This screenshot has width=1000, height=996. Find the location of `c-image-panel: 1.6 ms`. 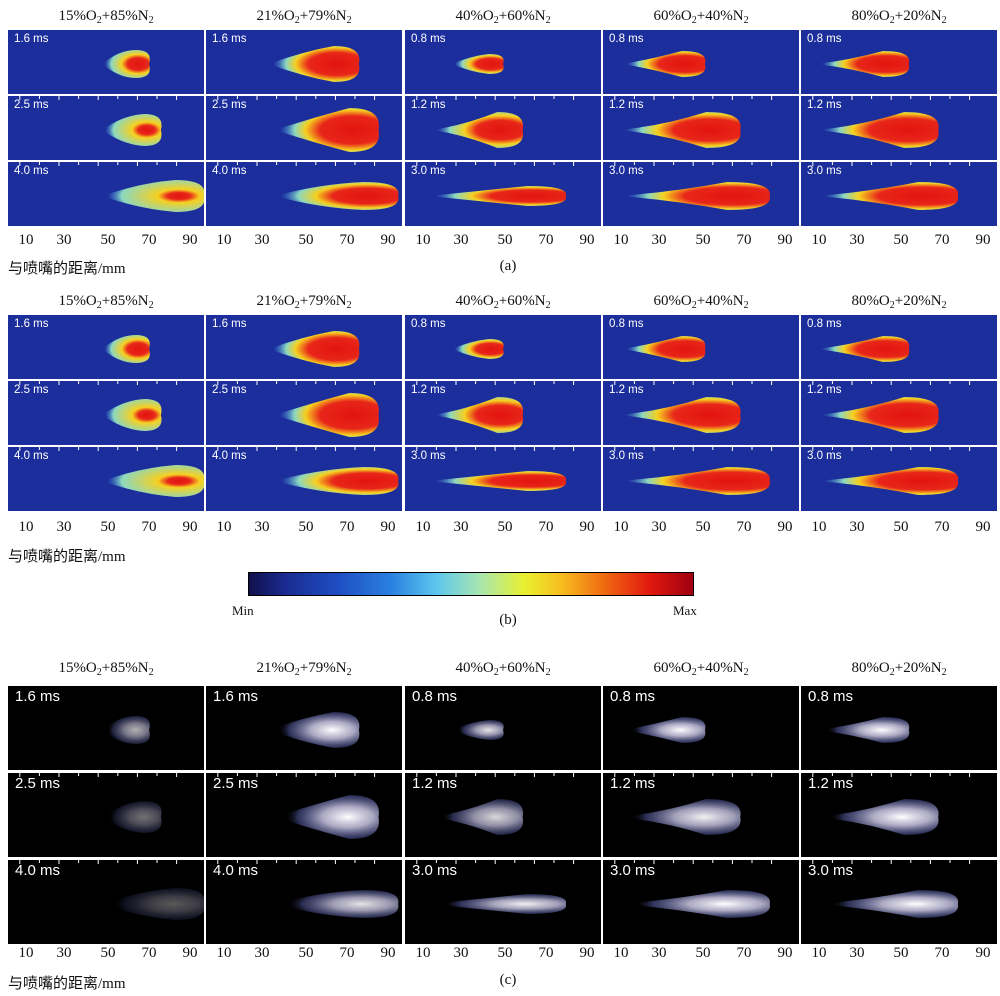

c-image-panel: 1.6 ms is located at coordinates (106, 728).